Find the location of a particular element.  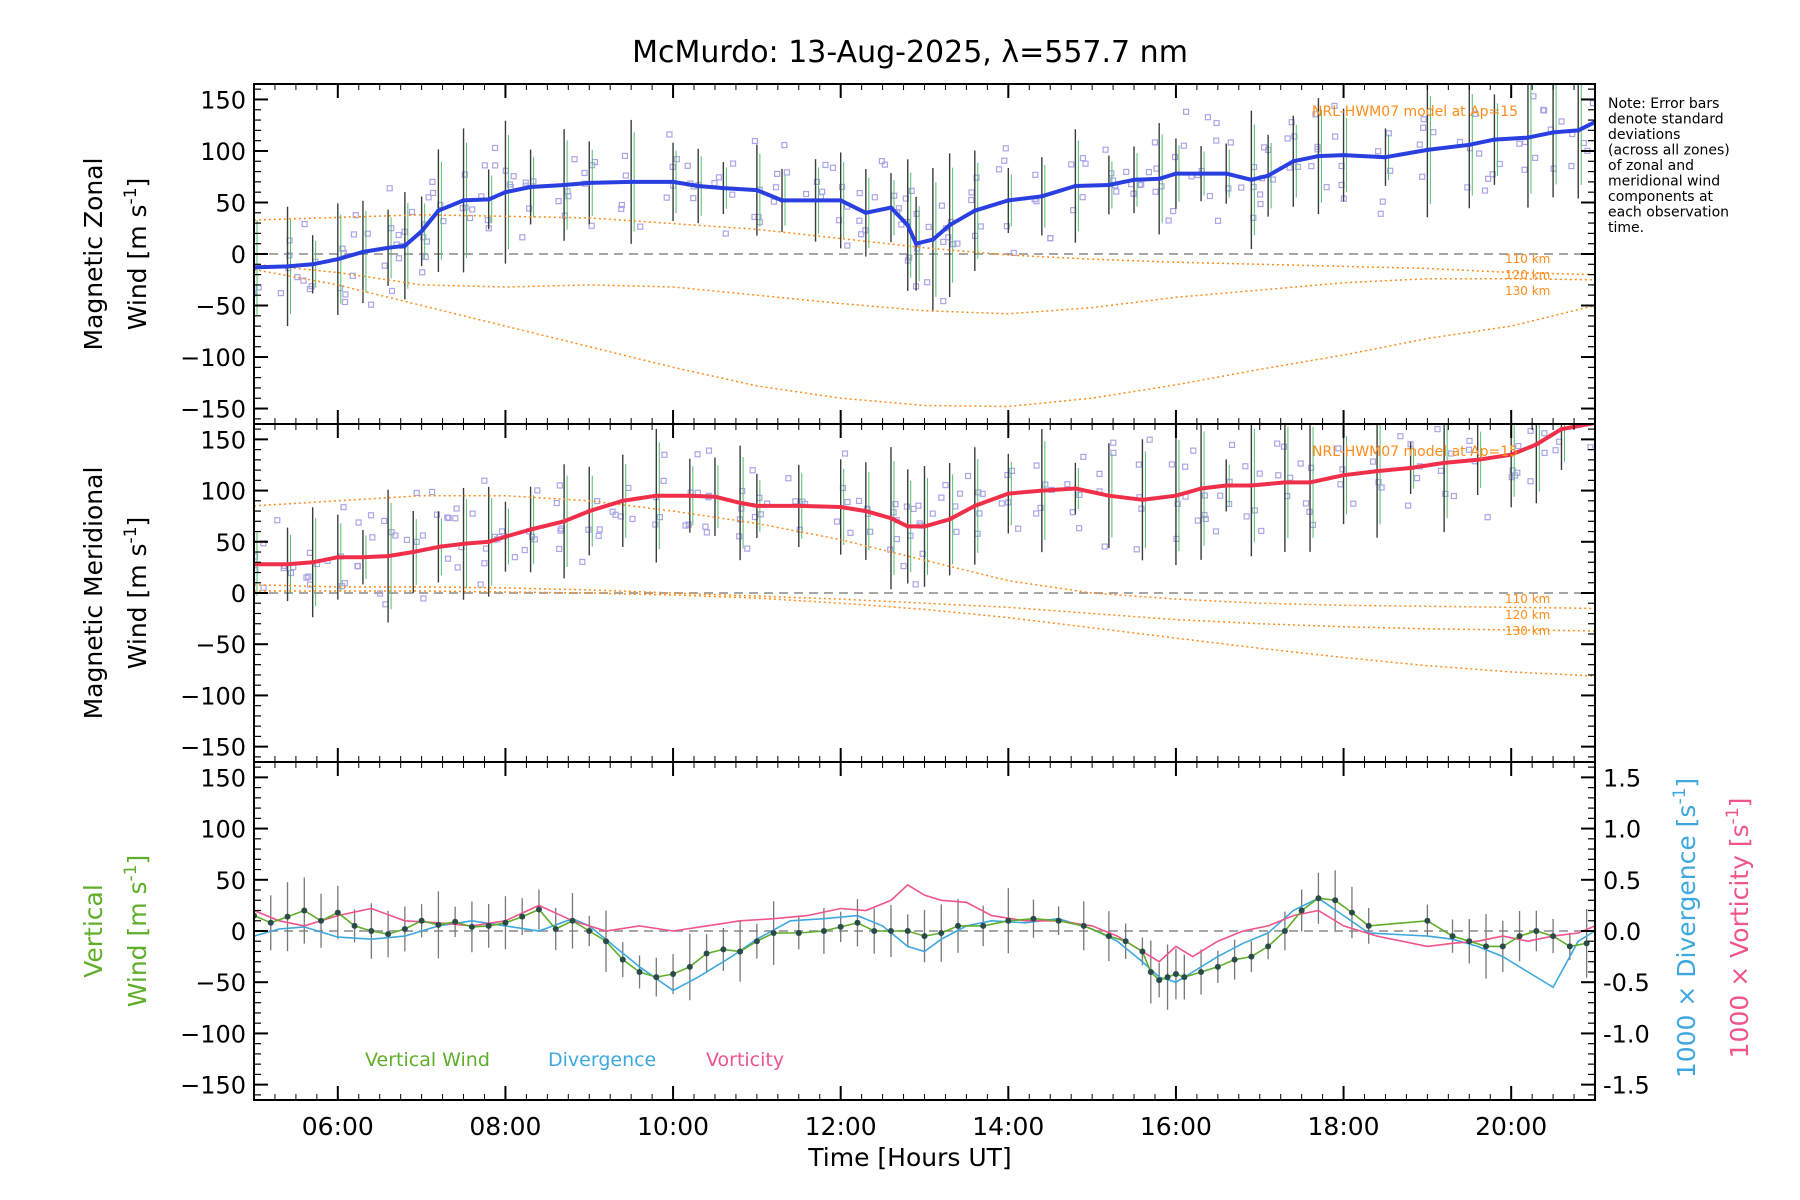

y-tick-label: −100 is located at coordinates (213, 358).